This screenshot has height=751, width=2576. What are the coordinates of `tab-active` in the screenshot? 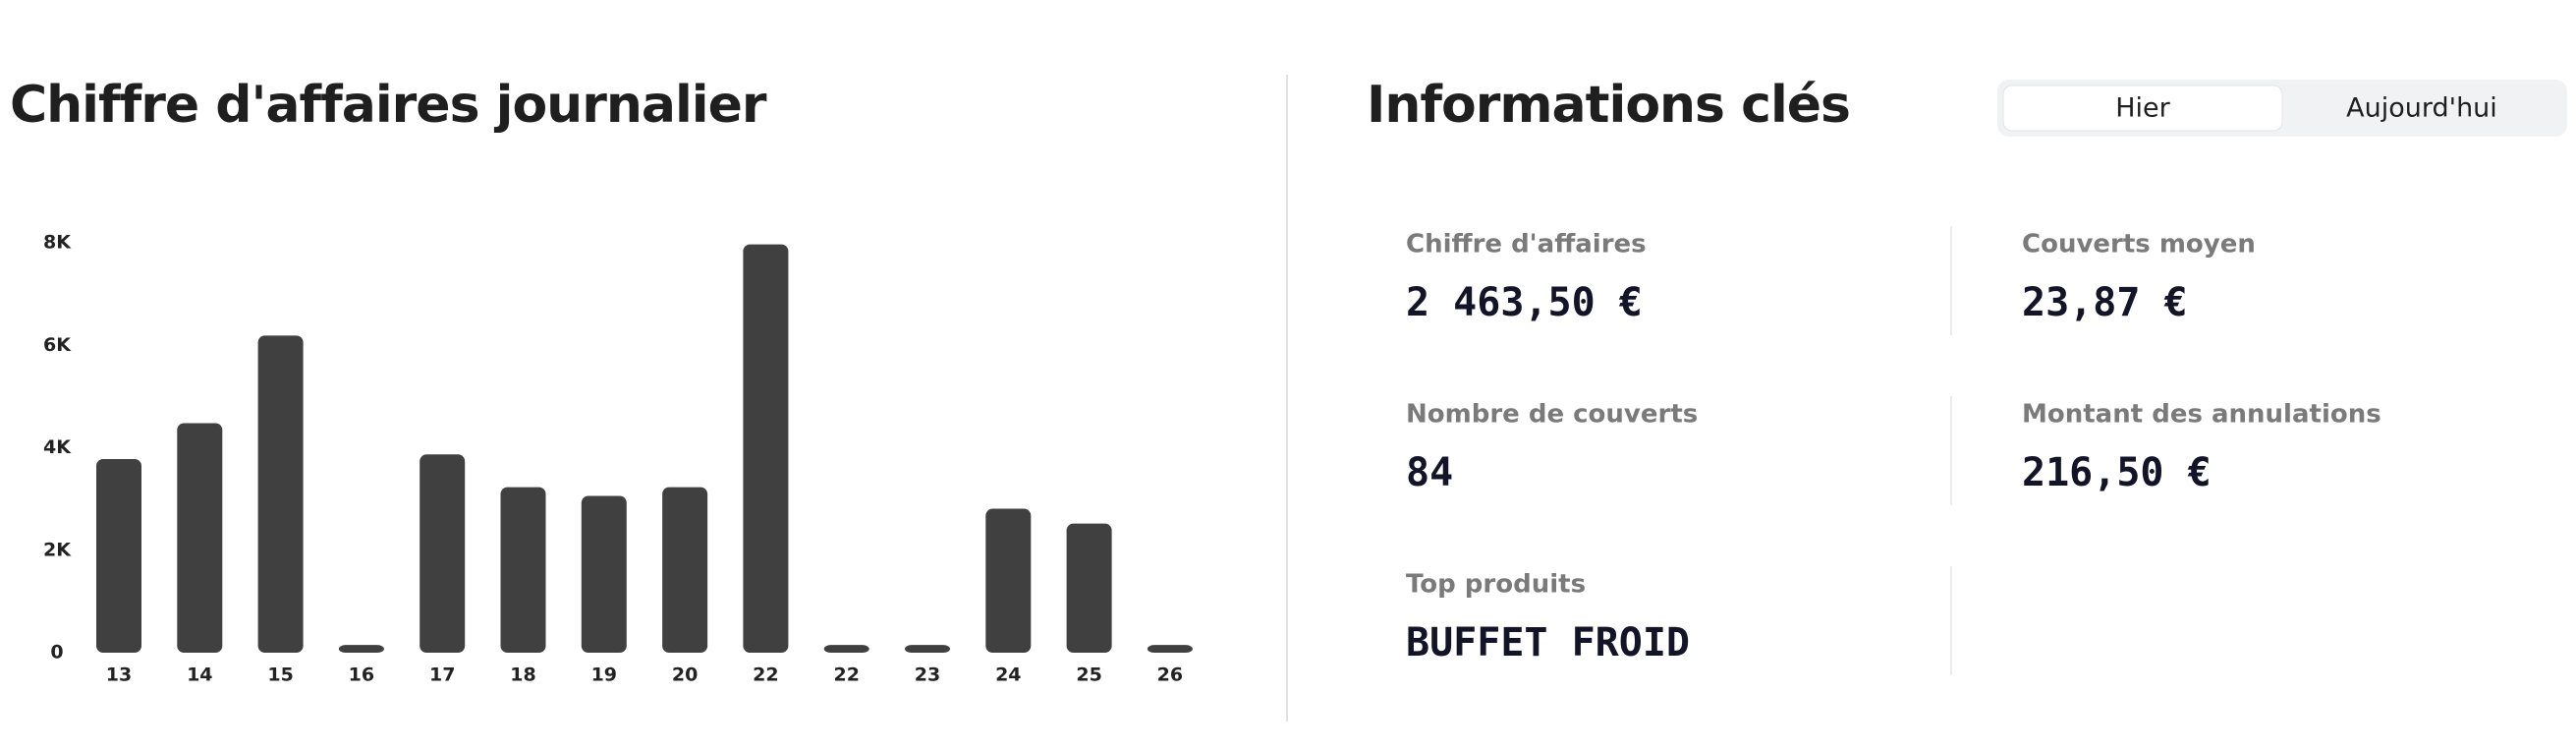 It's located at (2142, 108).